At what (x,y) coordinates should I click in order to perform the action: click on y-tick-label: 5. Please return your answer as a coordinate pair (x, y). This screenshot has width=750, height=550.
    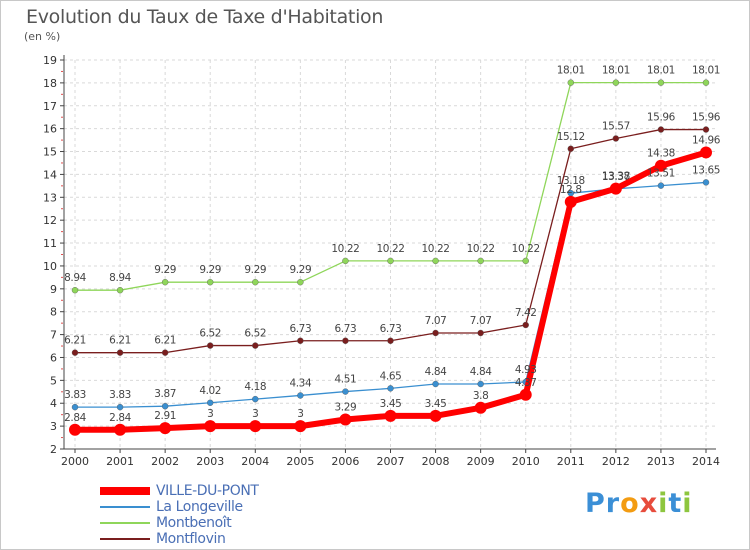
    Looking at the image, I should click on (53, 380).